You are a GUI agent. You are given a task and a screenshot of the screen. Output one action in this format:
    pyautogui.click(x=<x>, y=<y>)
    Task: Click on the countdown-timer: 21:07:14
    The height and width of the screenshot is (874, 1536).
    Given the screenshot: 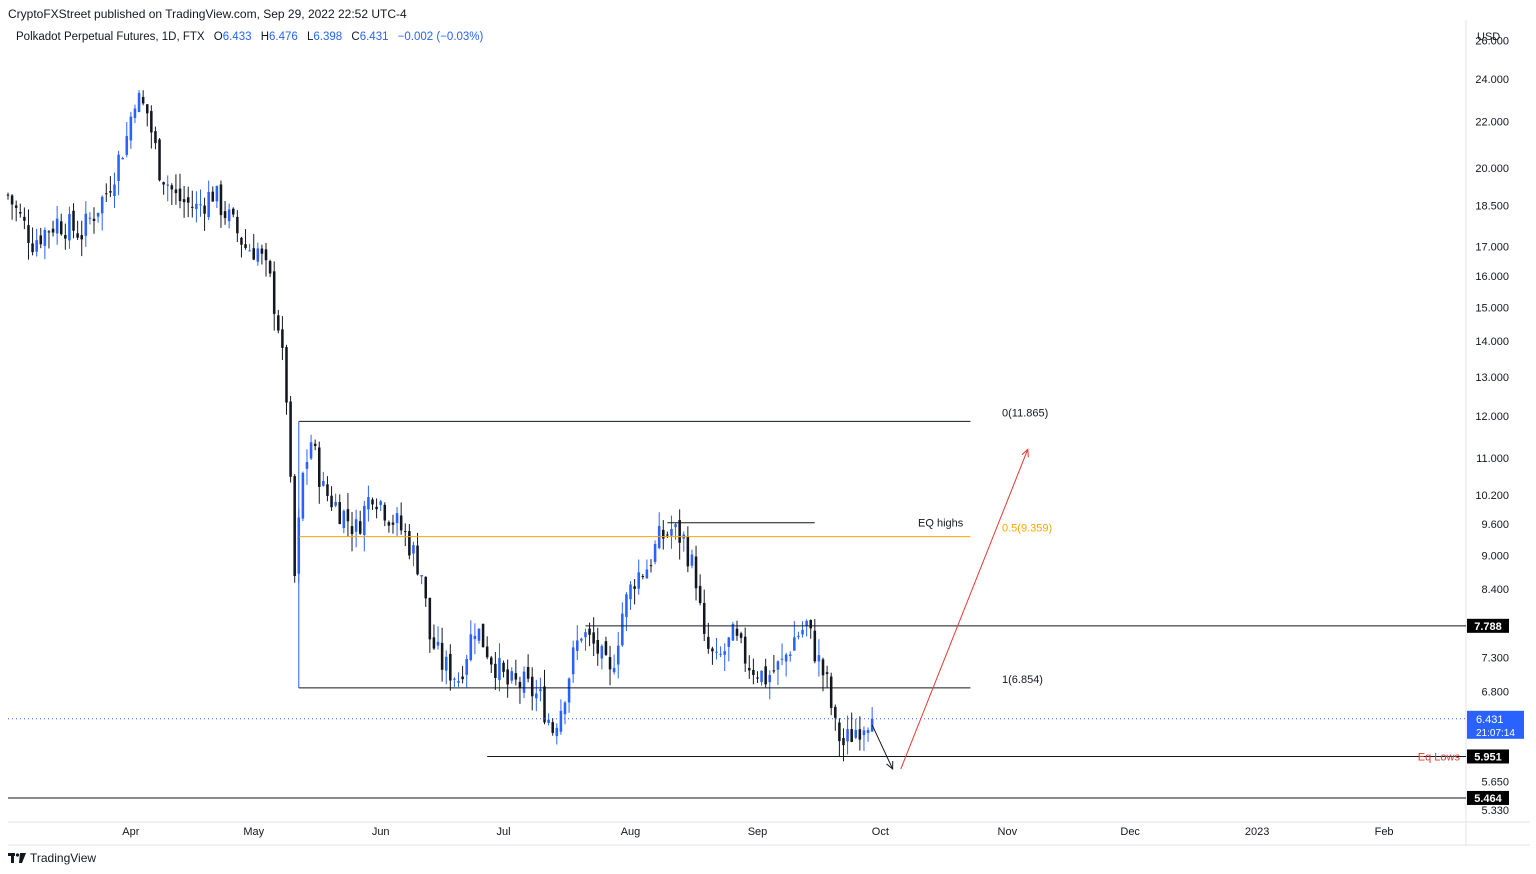 What is the action you would take?
    pyautogui.click(x=1495, y=733)
    